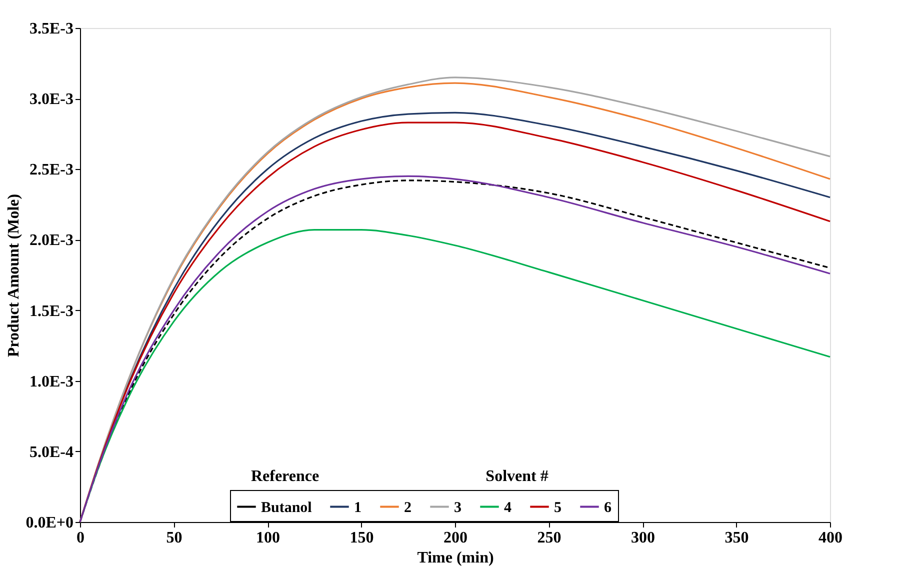 This screenshot has width=906, height=580. I want to click on y-axis-title: Product Amount (Mole), so click(14, 276).